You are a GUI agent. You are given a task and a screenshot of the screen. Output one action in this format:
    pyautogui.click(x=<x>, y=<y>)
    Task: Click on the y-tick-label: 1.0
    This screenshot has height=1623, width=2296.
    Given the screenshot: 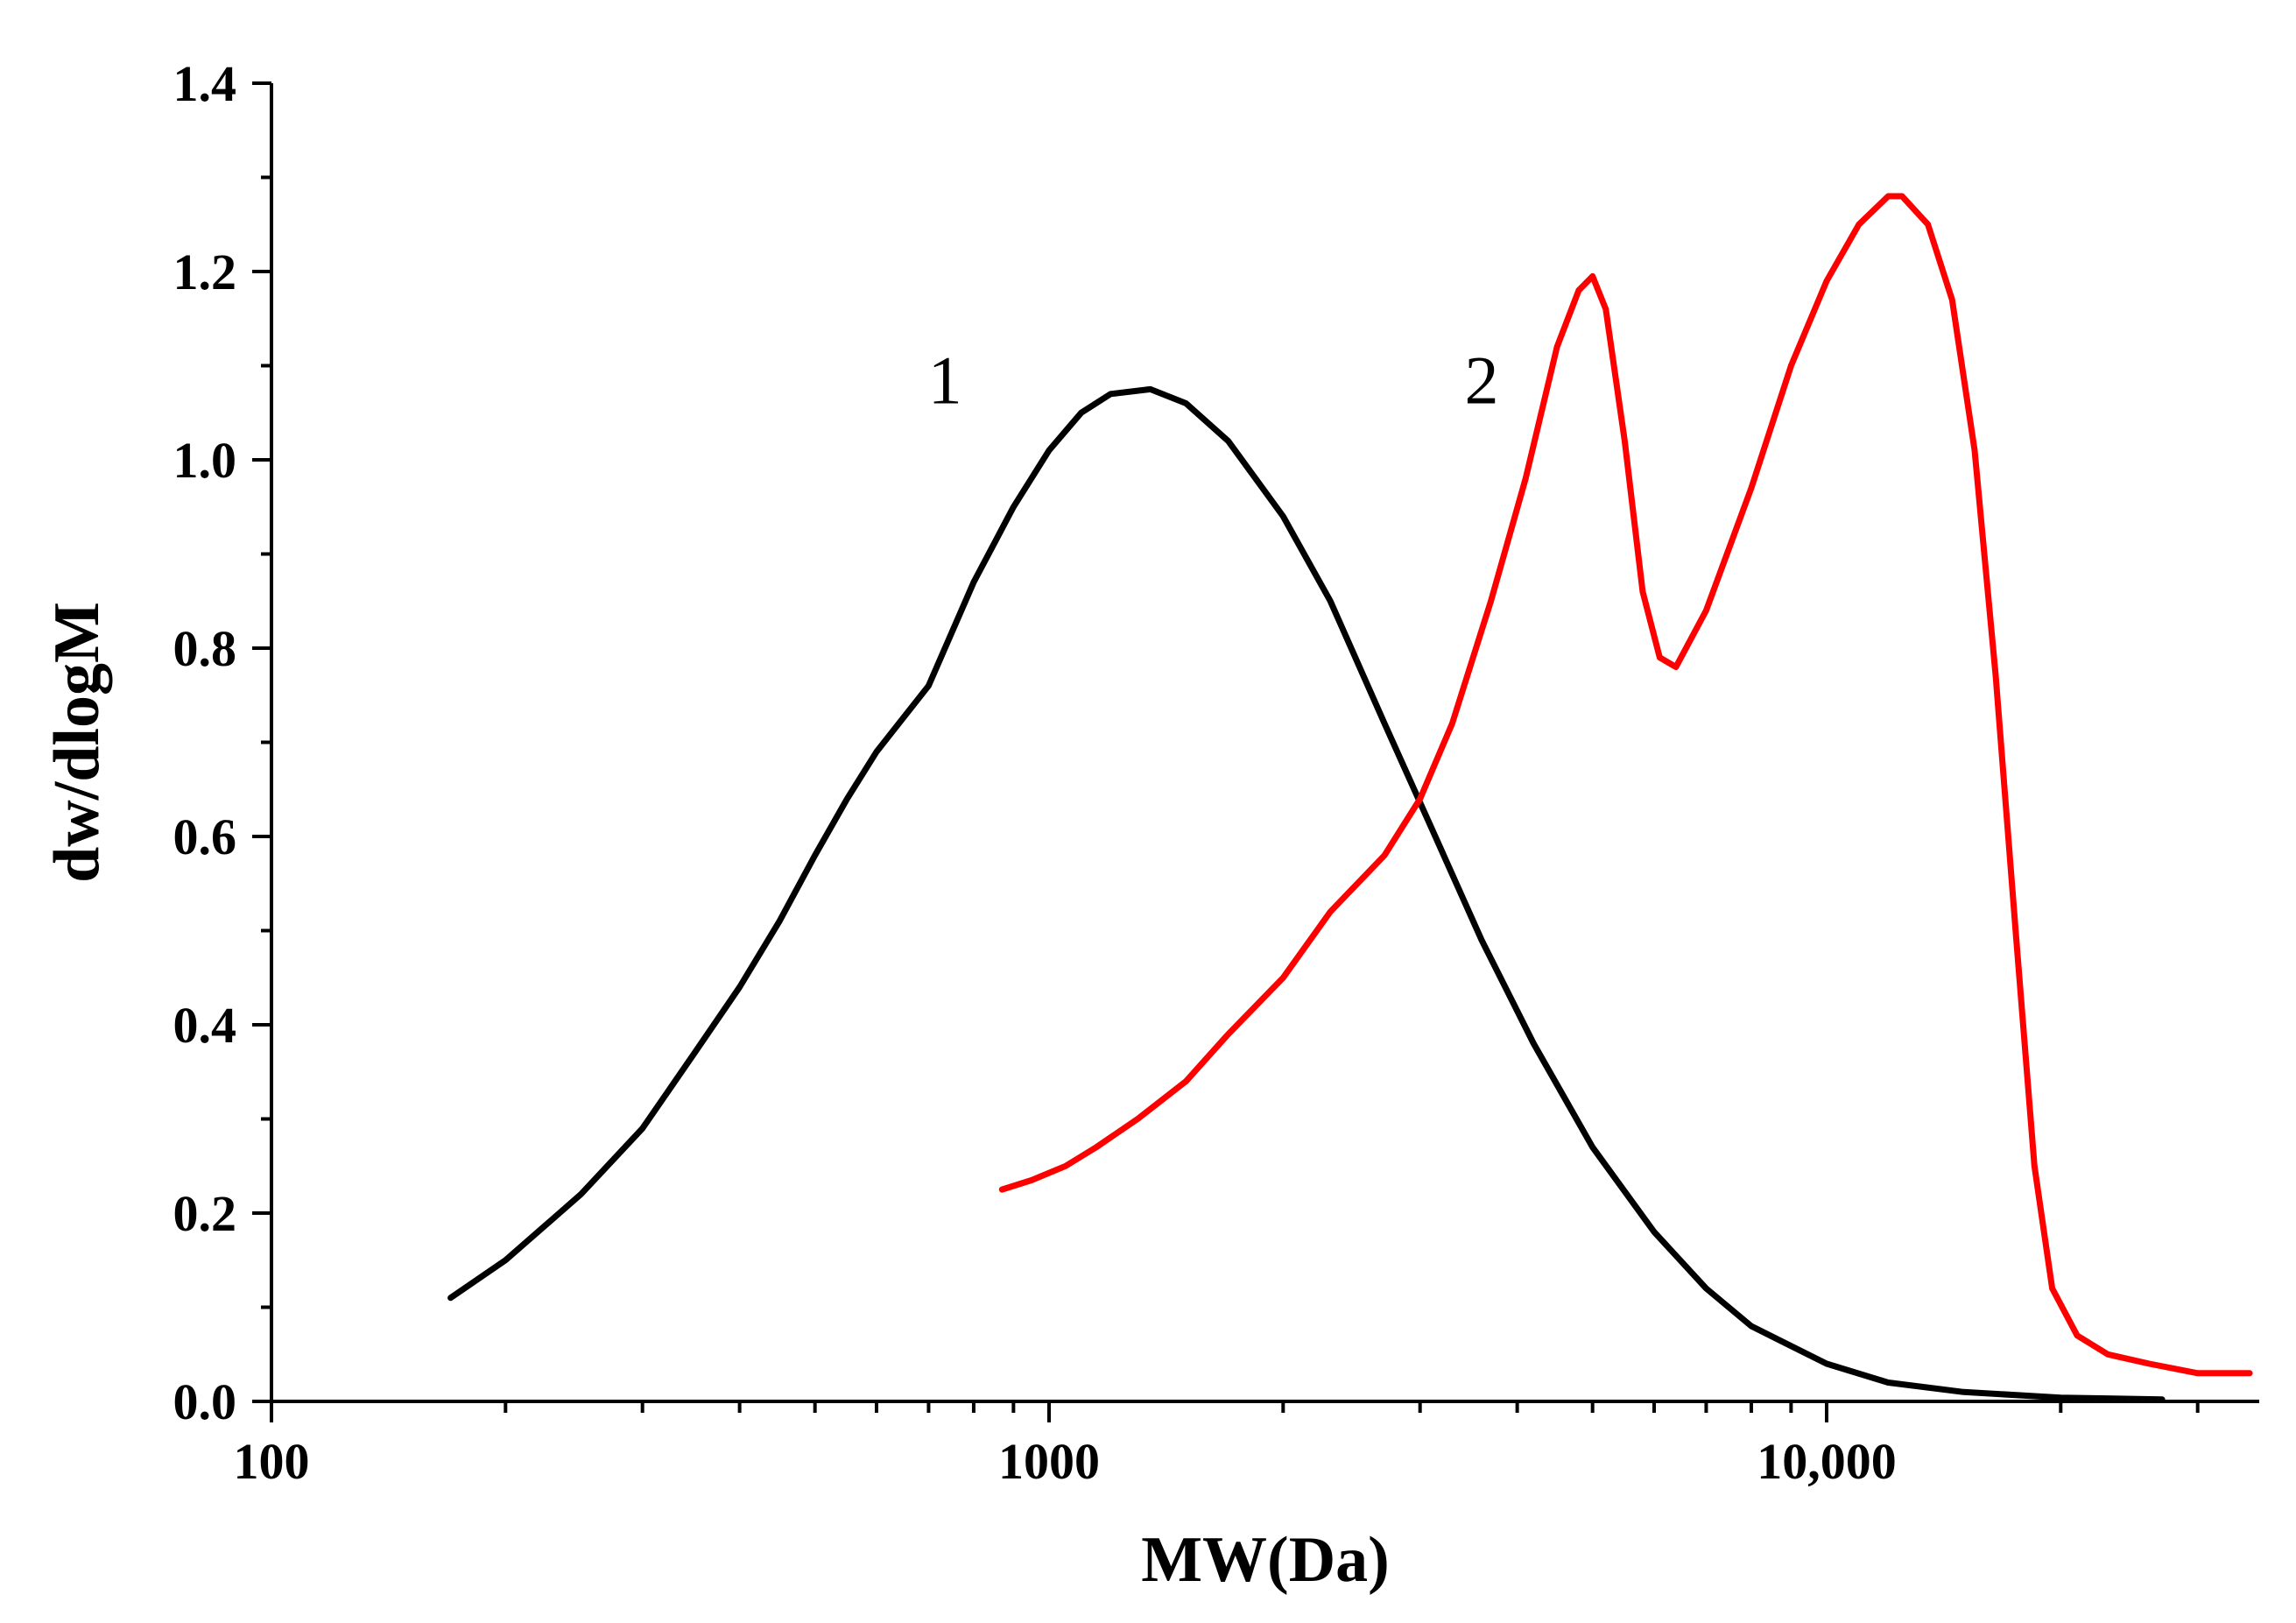 What is the action you would take?
    pyautogui.click(x=205, y=460)
    